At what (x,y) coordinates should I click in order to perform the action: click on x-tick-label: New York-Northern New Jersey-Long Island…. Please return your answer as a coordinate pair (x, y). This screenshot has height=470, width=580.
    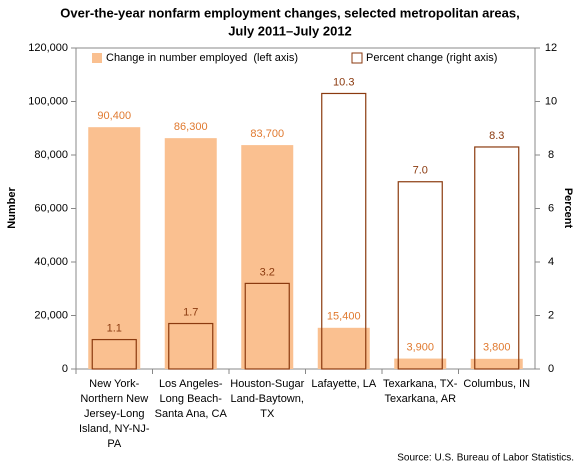
    Looking at the image, I should click on (114, 414).